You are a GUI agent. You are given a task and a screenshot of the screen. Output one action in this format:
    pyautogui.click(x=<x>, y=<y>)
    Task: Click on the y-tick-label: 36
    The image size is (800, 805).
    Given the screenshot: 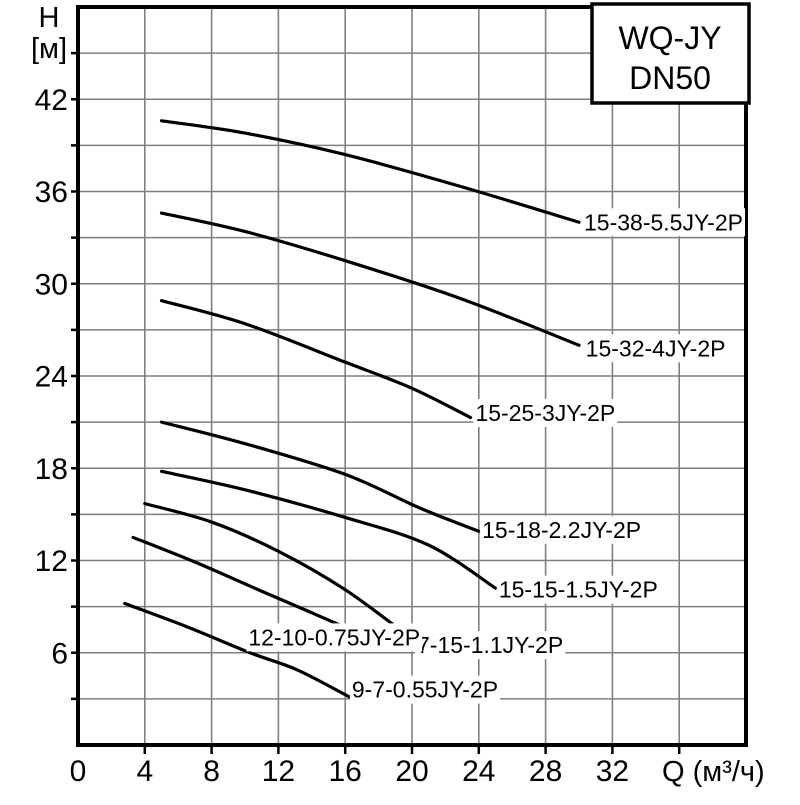 What is the action you would take?
    pyautogui.click(x=51, y=192)
    